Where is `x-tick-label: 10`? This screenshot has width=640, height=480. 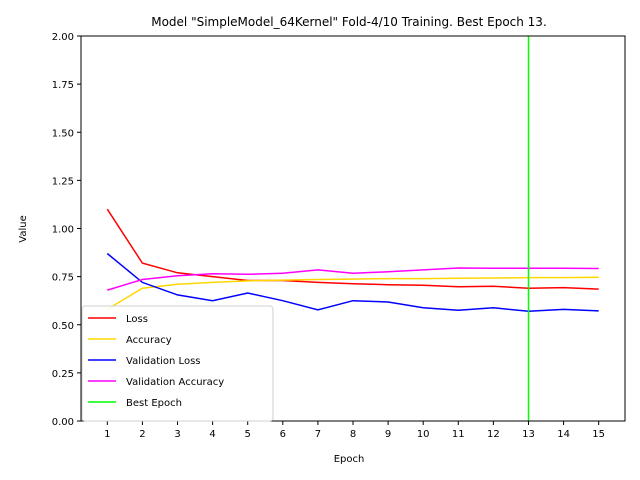 x-tick-label: 10 is located at coordinates (423, 434).